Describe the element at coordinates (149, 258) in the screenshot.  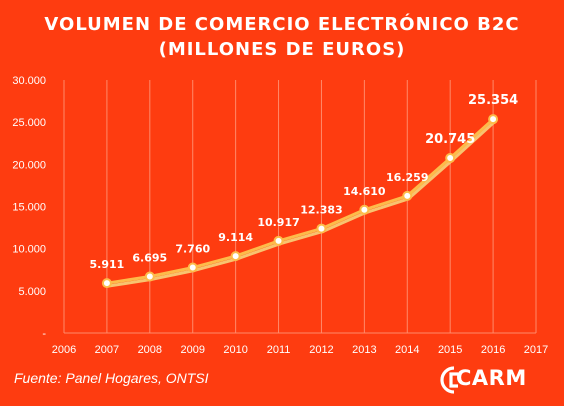
I see `data-label: 6.695` at that location.